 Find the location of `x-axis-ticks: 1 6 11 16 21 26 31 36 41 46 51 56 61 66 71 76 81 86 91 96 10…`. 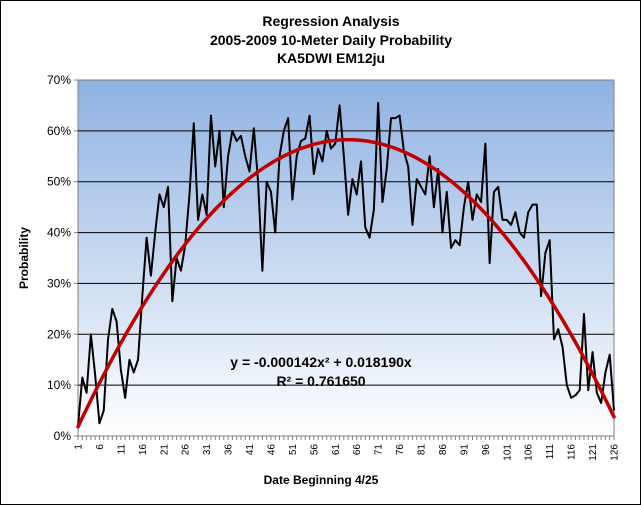

x-axis-ticks: 1 6 11 16 21 26 31 36 41 46 51 56 61 66 71 76 81 86 91 96 10… is located at coordinates (347, 448).